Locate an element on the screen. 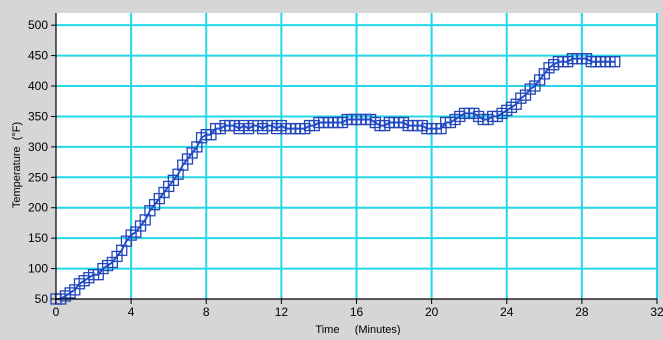 This screenshot has height=340, width=663. y-tick-label: 150 is located at coordinates (38, 238).